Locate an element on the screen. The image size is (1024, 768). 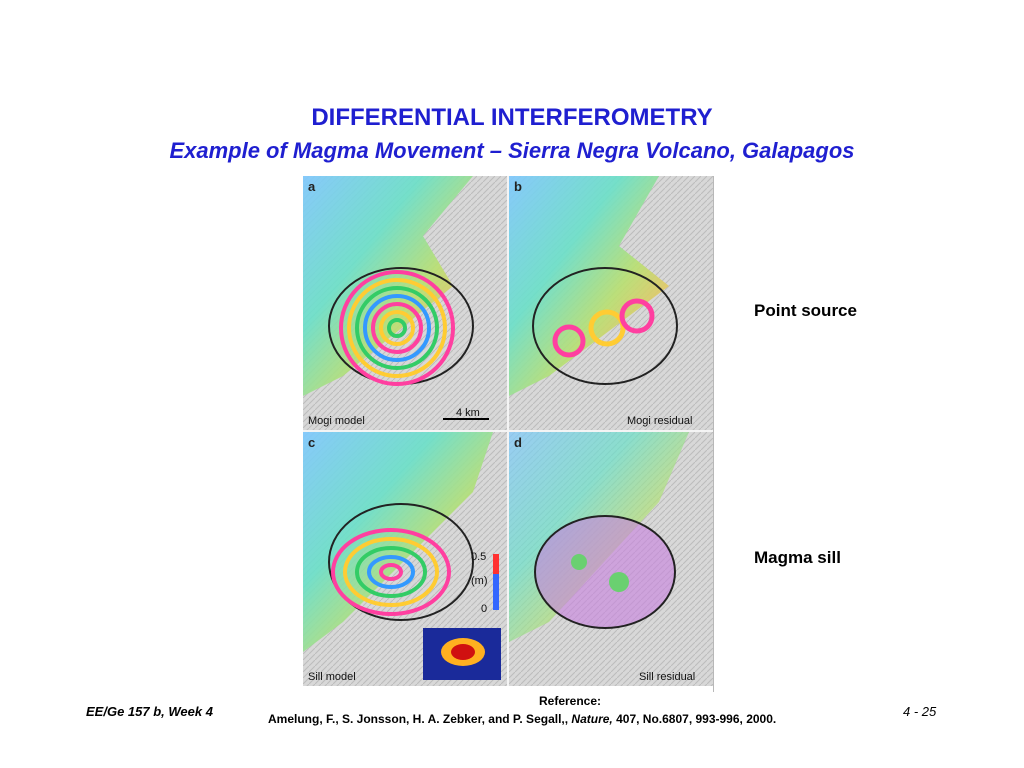
panel-a: a Mogi model 4 km is located at coordinates (405, 303).